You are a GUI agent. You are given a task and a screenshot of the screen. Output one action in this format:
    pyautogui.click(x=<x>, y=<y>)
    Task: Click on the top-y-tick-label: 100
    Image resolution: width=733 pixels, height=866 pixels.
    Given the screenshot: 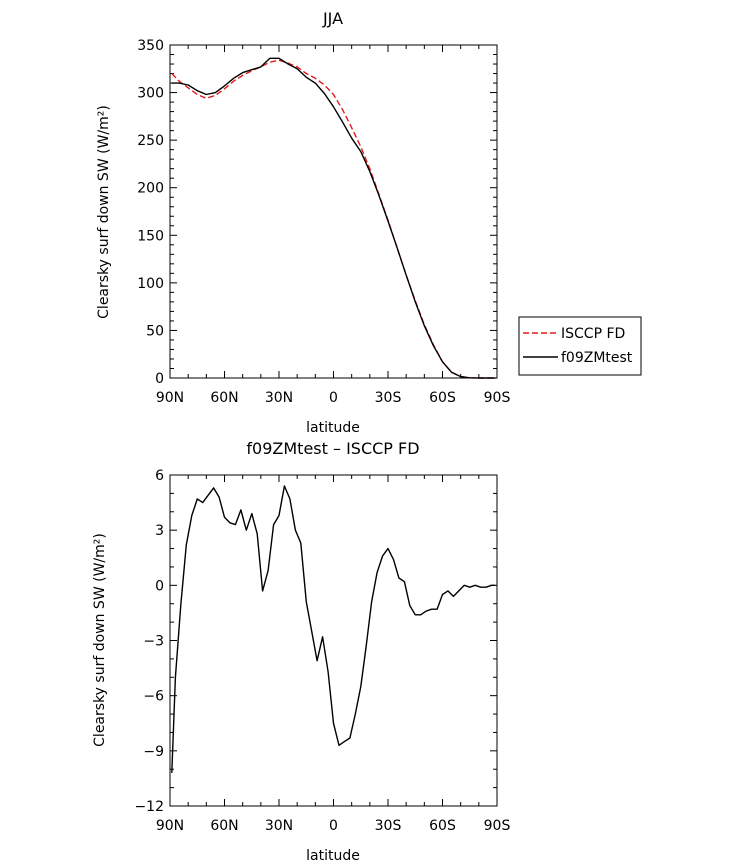 What is the action you would take?
    pyautogui.click(x=150, y=284)
    